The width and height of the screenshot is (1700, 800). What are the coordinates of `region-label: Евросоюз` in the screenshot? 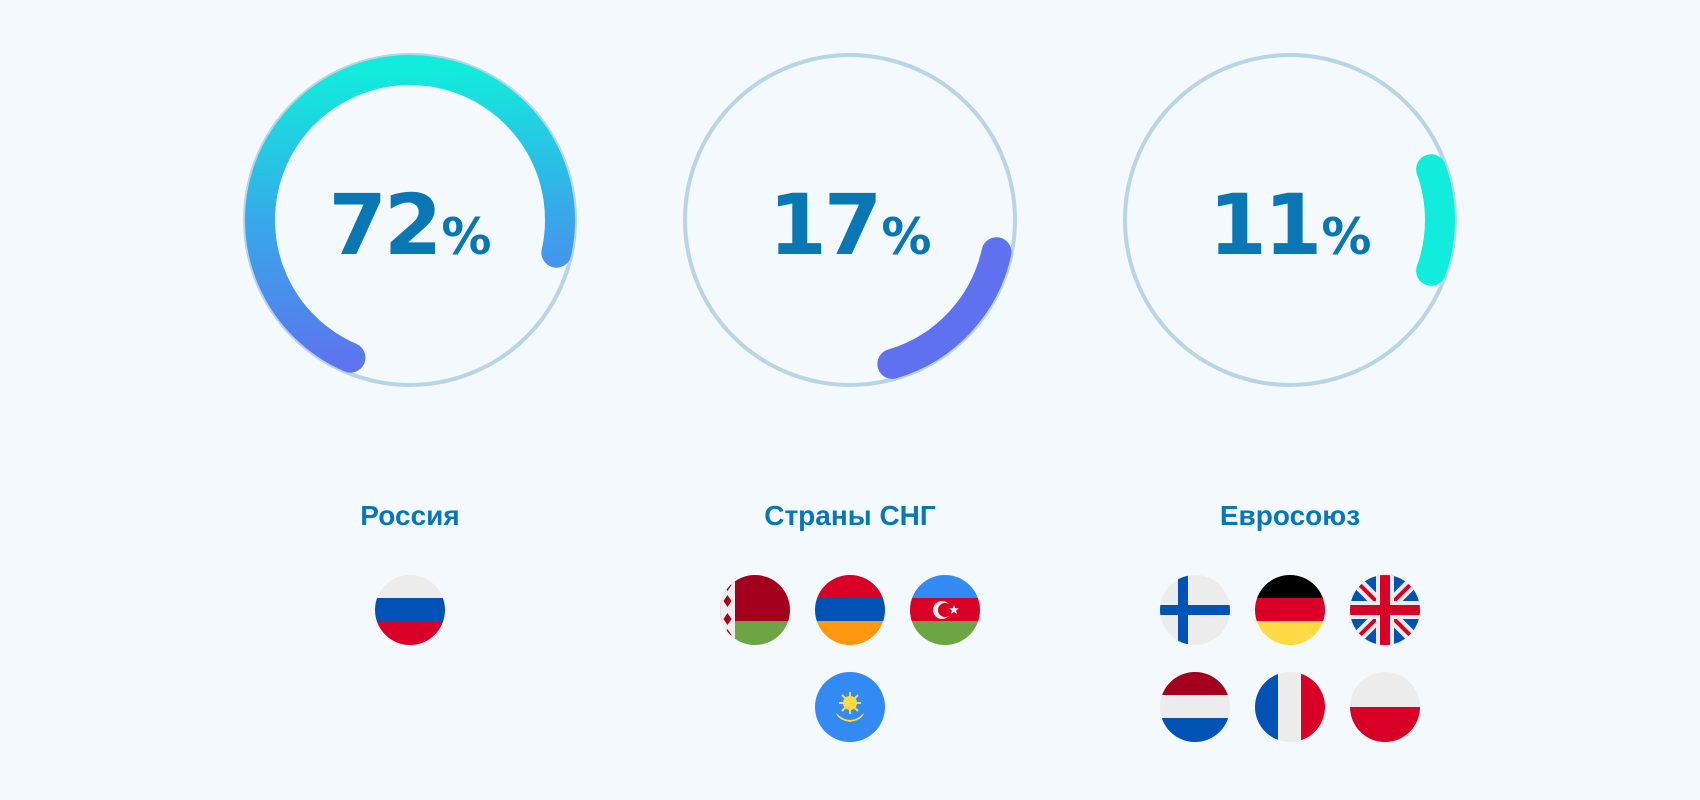 It's located at (1290, 515).